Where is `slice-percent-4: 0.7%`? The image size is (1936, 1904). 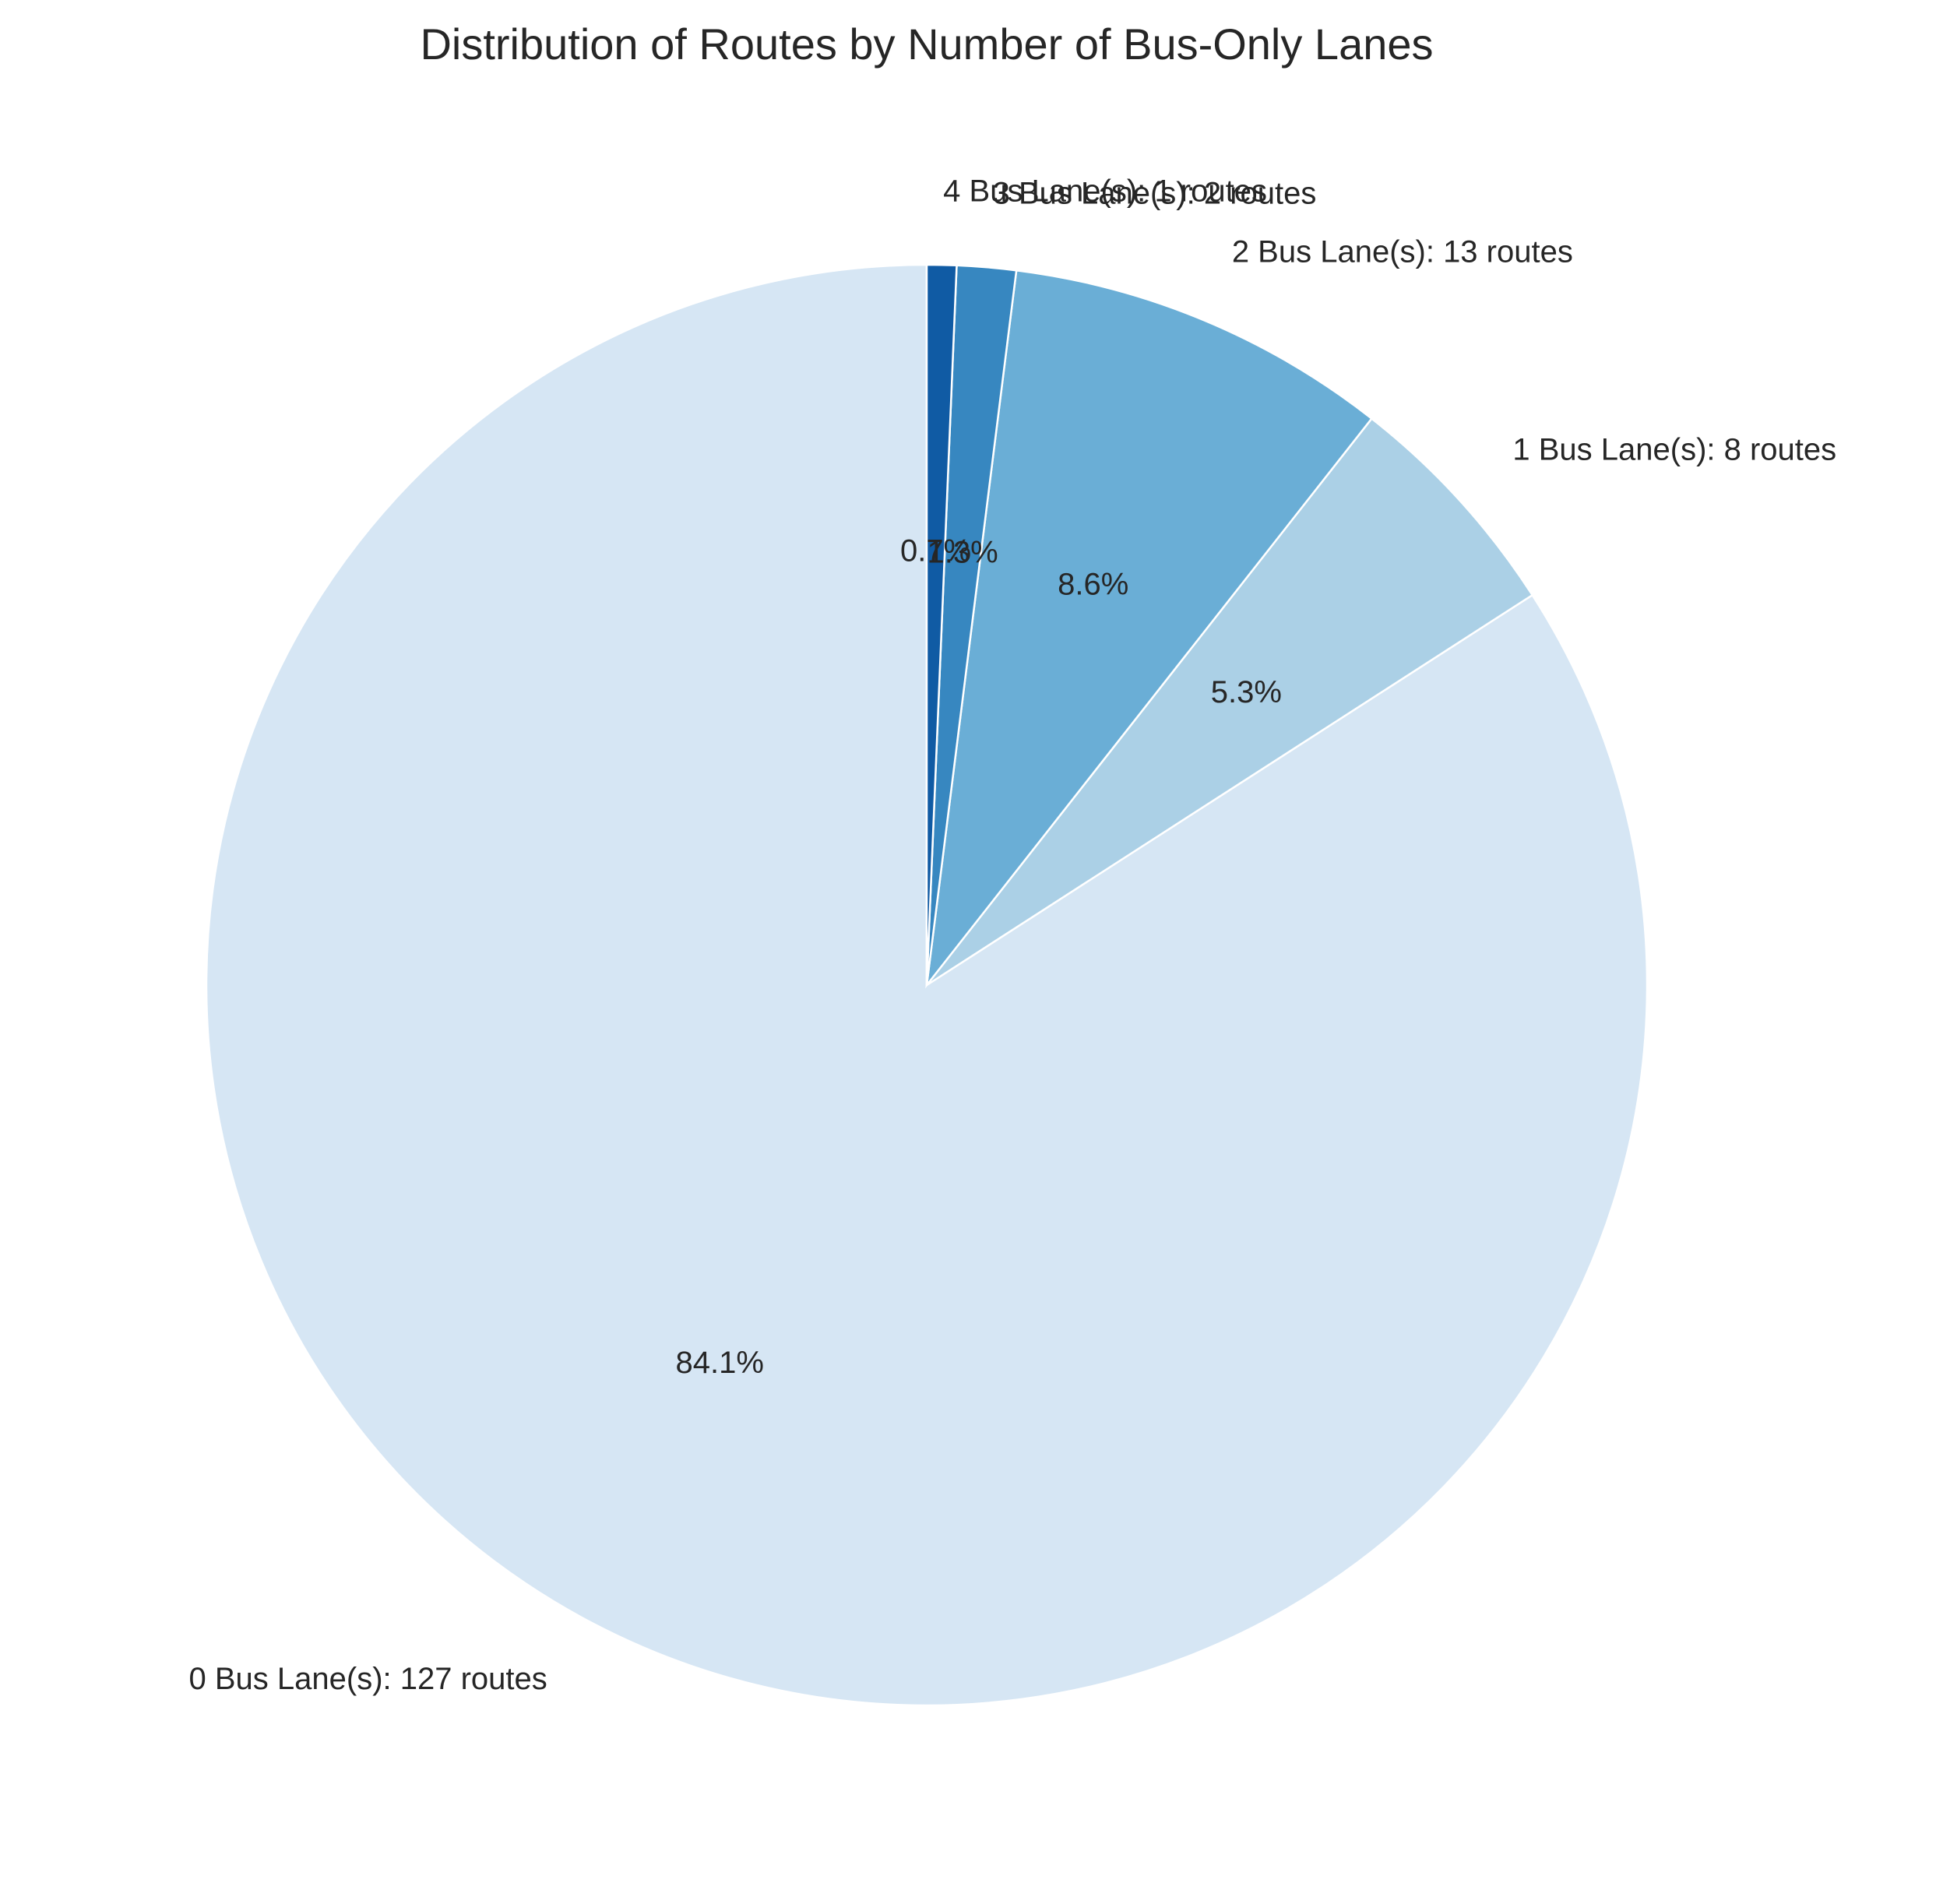 slice-percent-4: 0.7% is located at coordinates (935, 551).